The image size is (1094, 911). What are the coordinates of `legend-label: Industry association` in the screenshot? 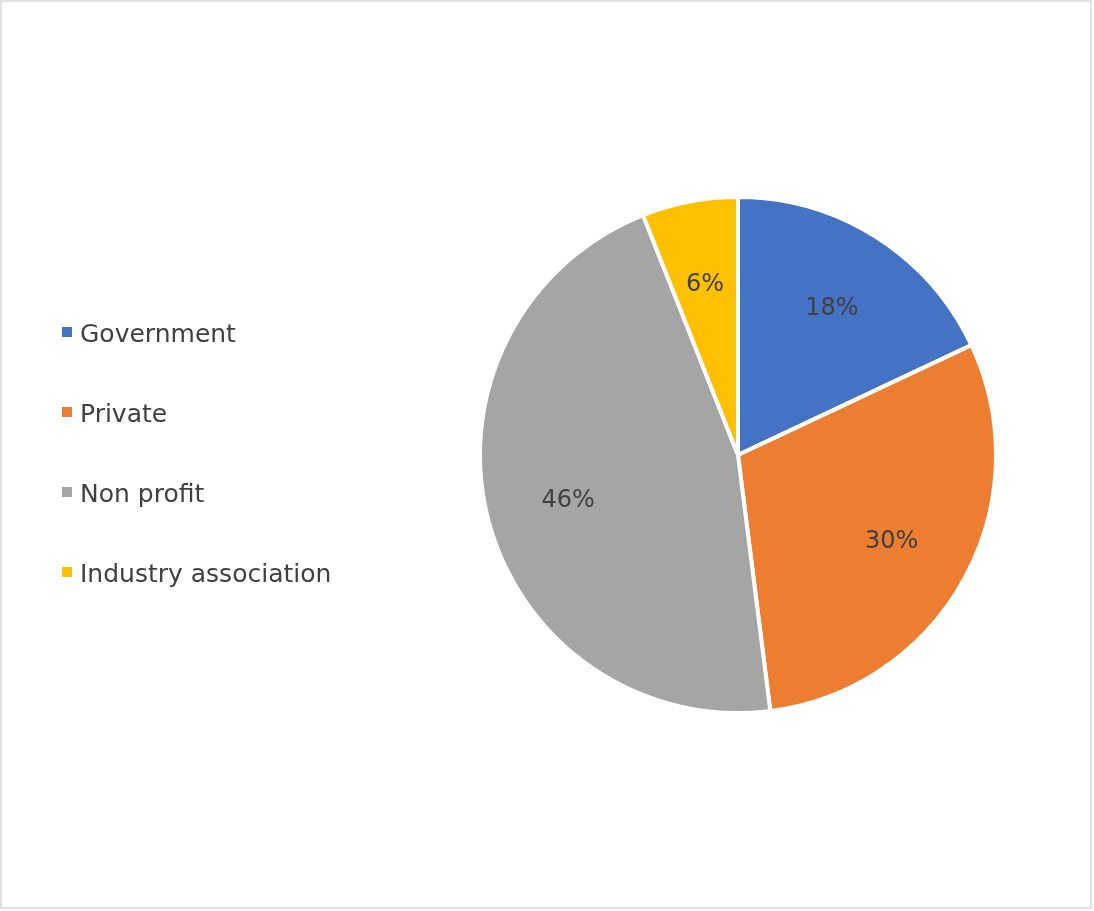 It's located at (206, 573).